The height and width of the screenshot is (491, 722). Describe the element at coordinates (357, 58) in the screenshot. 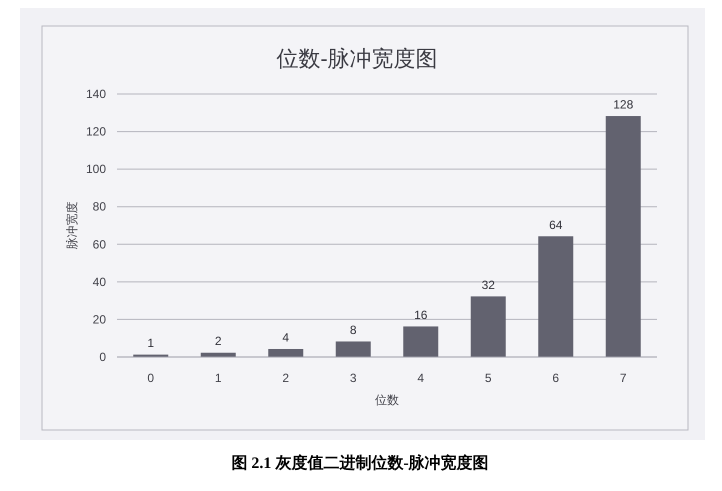

I see `chart-title: 位数-脉冲宽度图` at that location.